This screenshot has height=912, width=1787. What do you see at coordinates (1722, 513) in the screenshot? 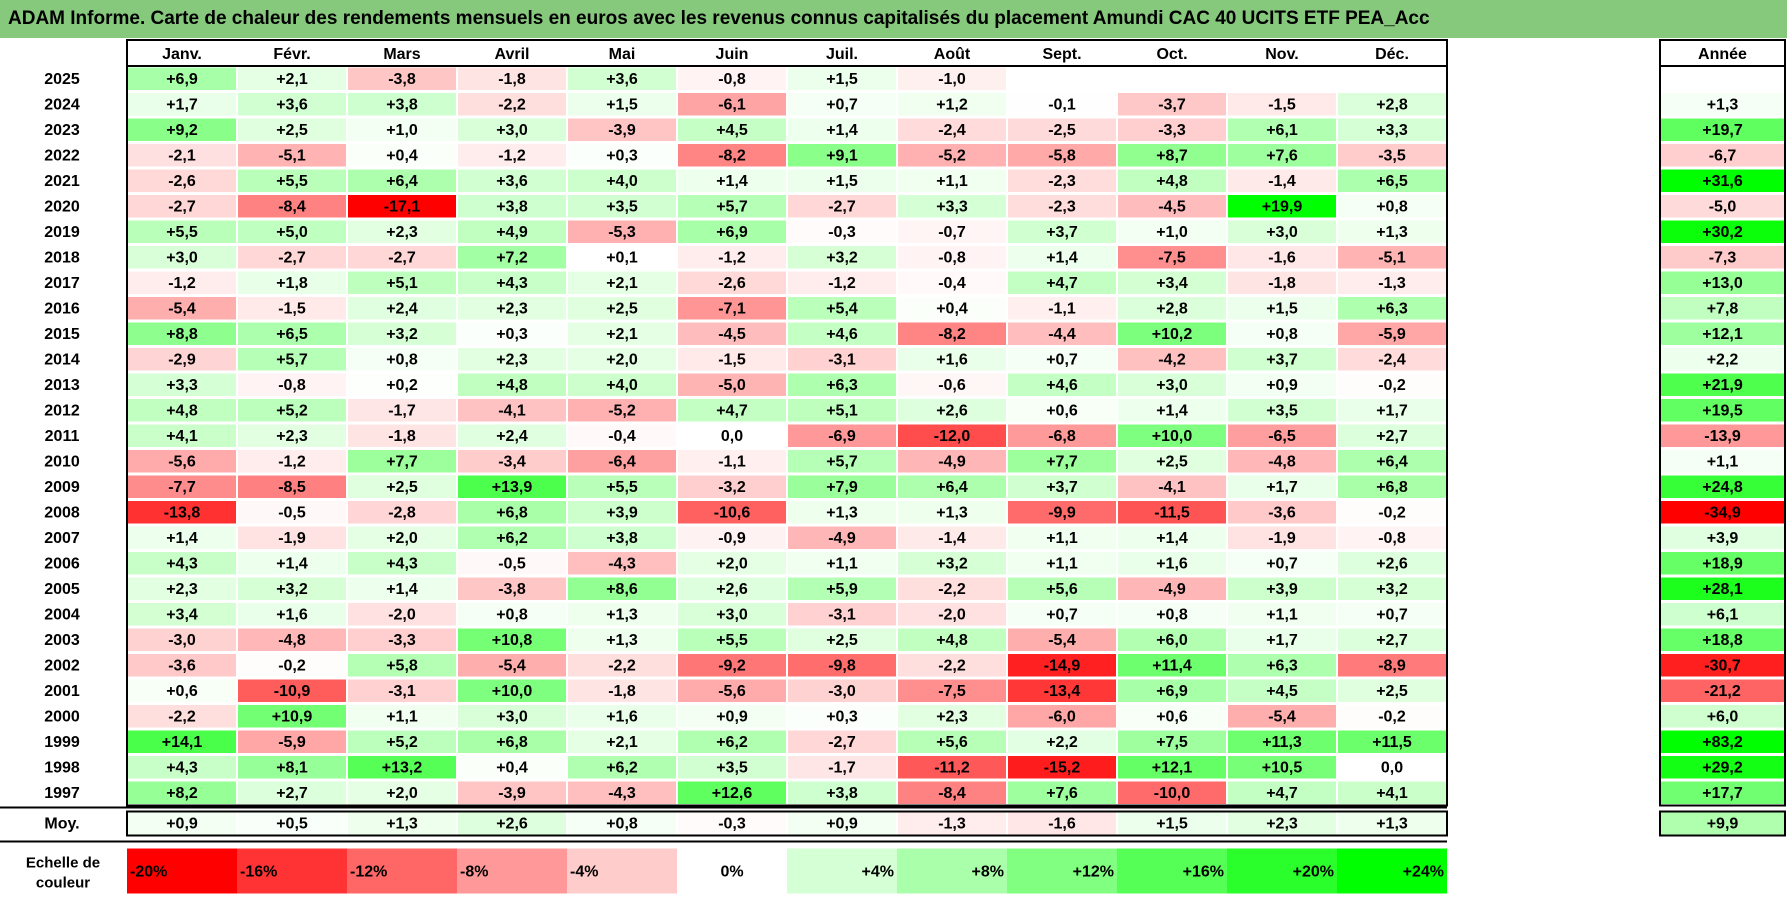
I see `annual-value: -34,9` at bounding box center [1722, 513].